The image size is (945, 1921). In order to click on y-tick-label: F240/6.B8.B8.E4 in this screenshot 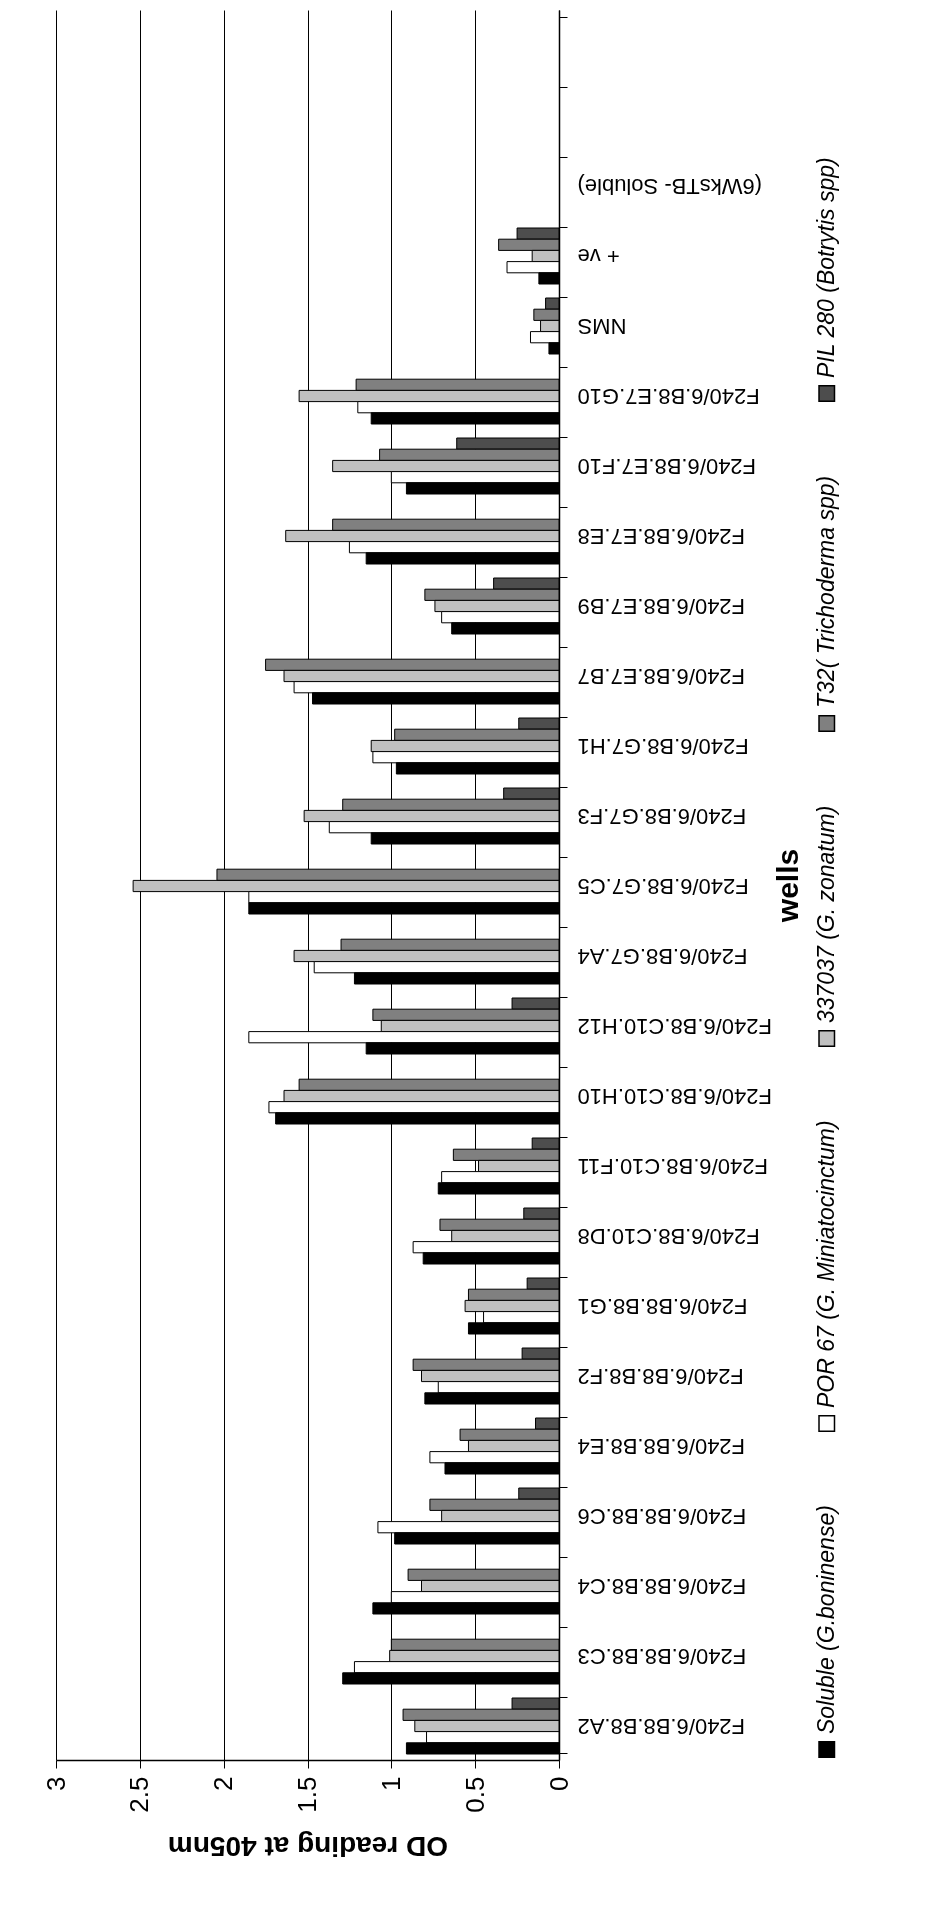, I will do `click(661, 1446)`.